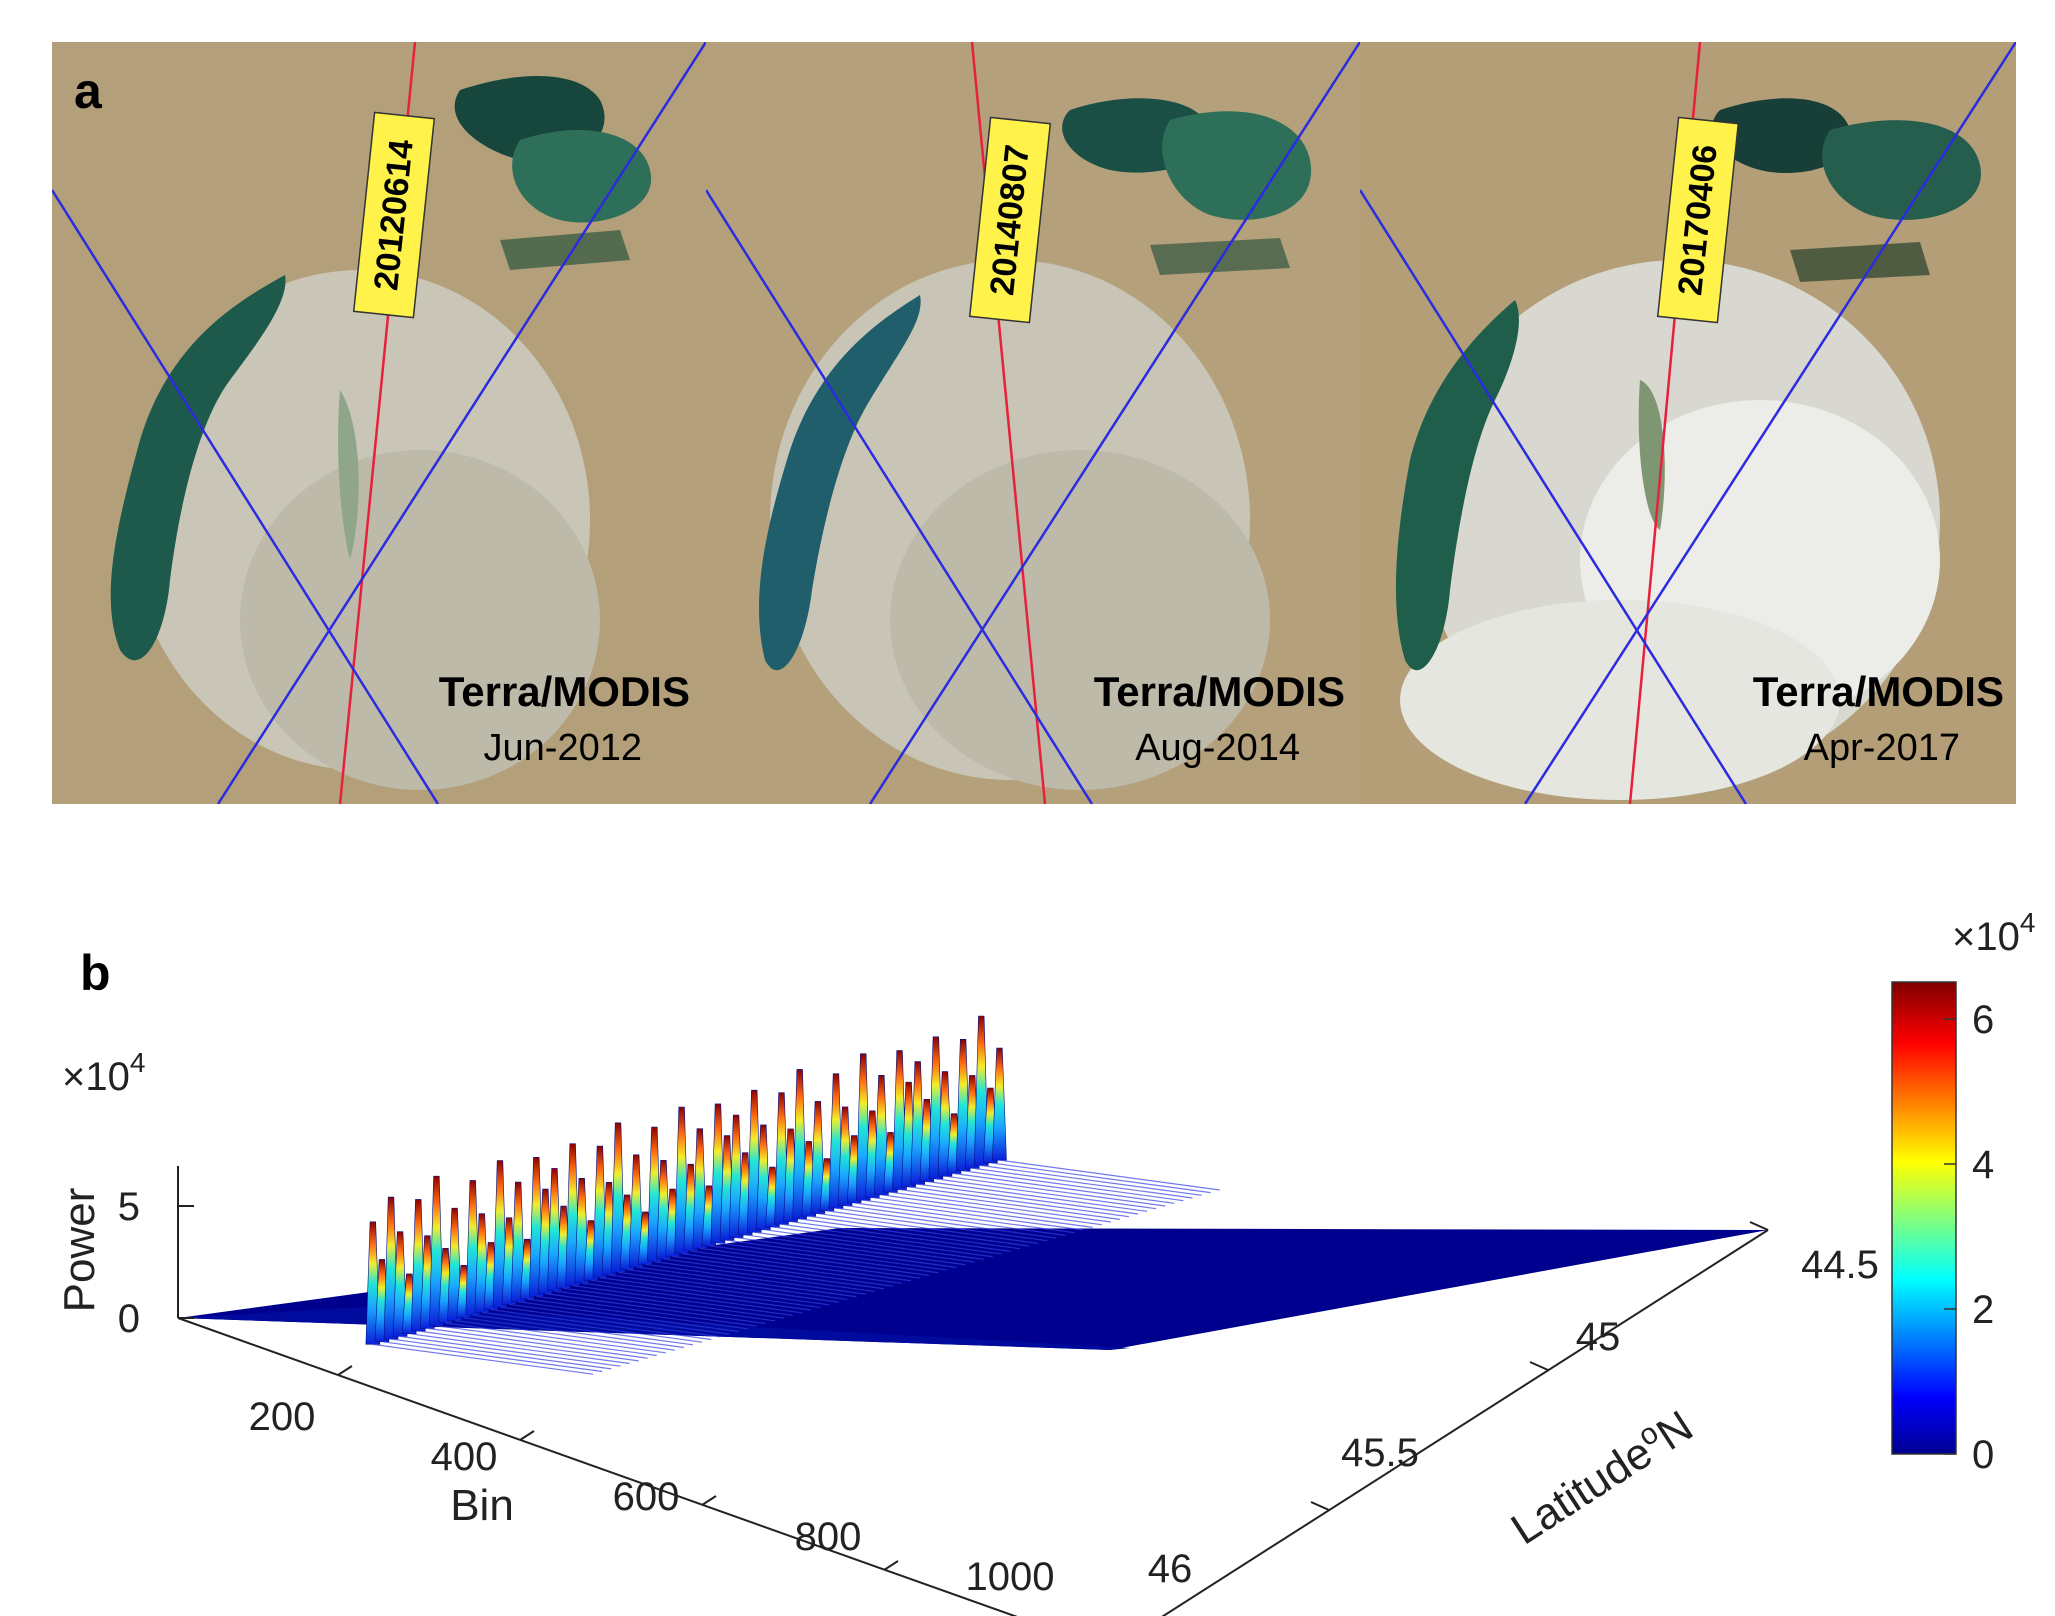 This screenshot has height=1616, width=2055. I want to click on x-ticks: 200 400 600 800 1000, so click(652, 1482).